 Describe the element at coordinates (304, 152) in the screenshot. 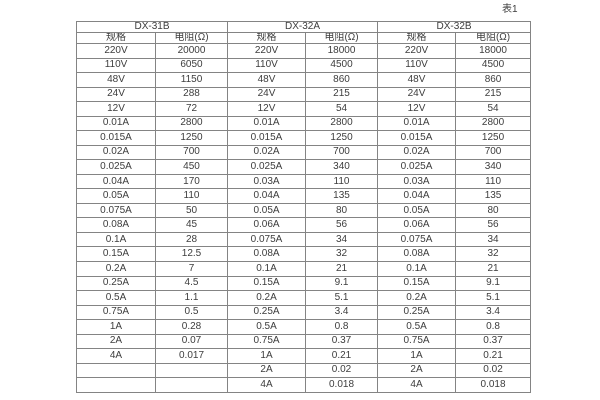

I see `table-row: 0.02A 700 0.02A 700 0.02A 700` at that location.